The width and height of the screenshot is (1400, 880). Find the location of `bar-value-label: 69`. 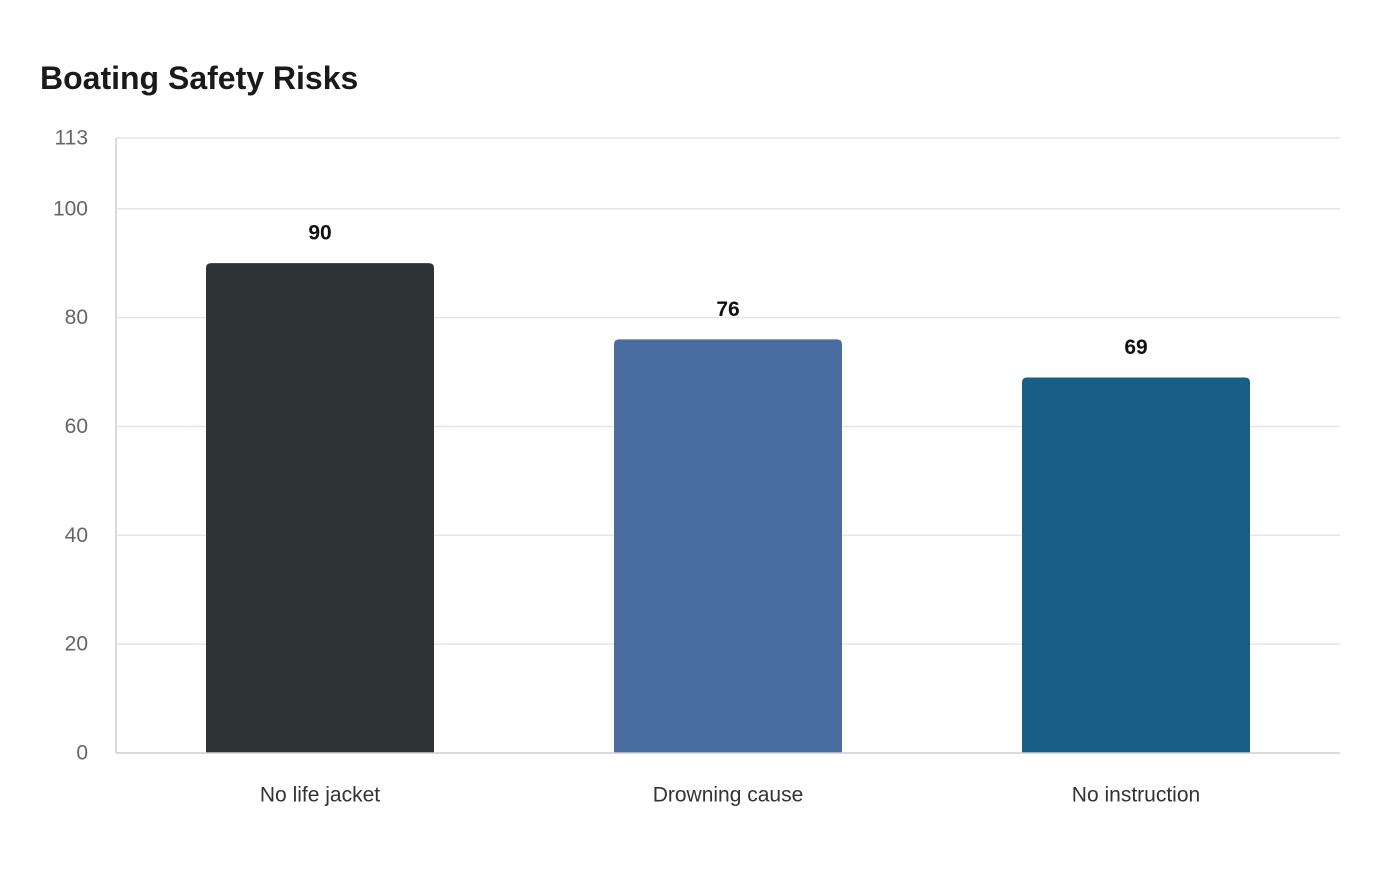

bar-value-label: 69 is located at coordinates (1135, 347).